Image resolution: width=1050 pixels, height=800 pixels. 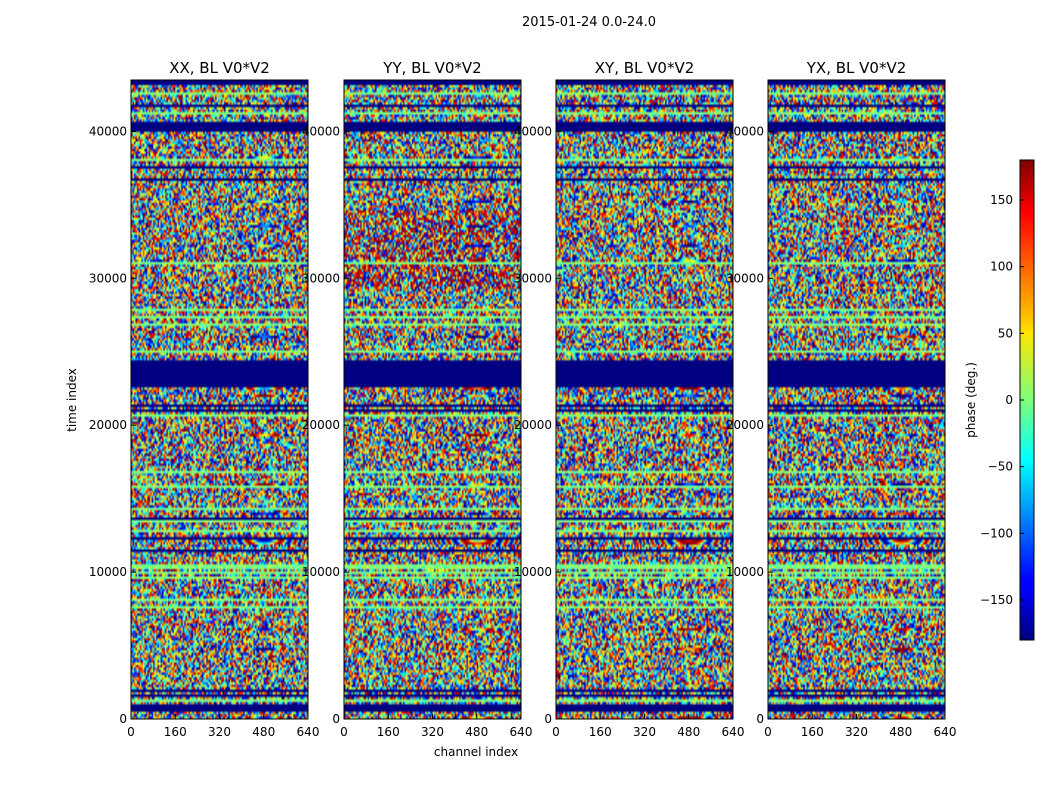 I want to click on colorbar-tick-label: 150, so click(x=1001, y=200).